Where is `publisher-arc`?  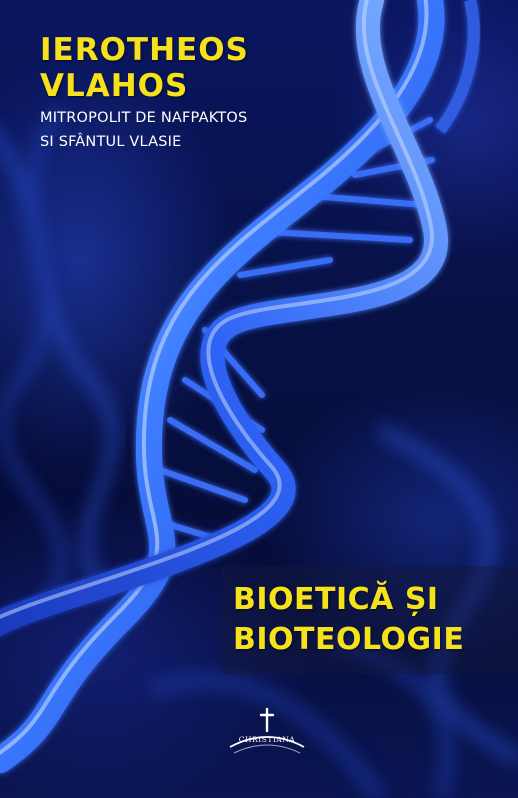
publisher-arc is located at coordinates (267, 742).